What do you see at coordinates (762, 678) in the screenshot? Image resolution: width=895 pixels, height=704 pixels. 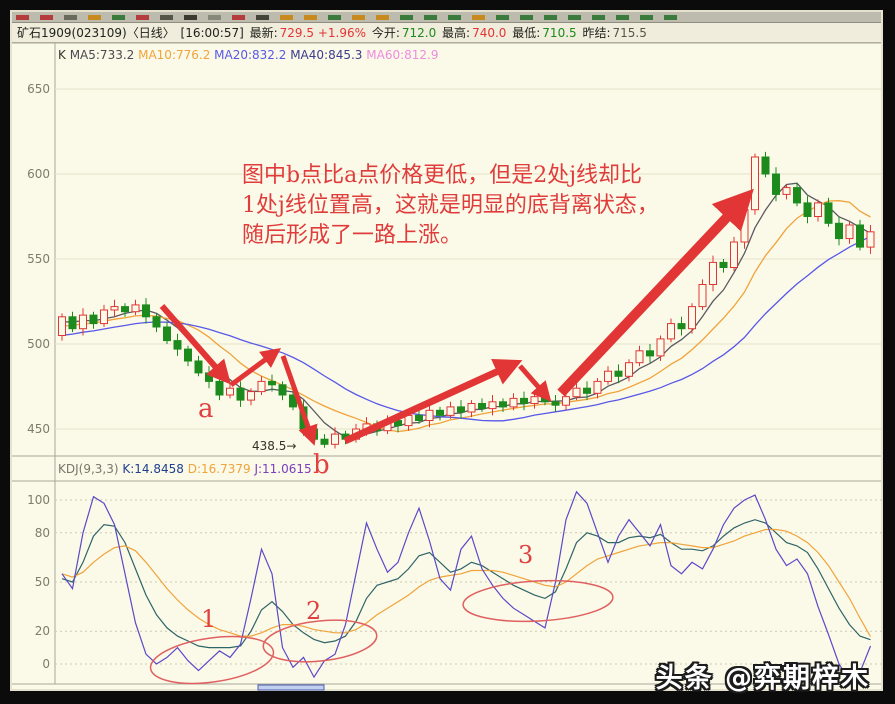 I see `watermark: 头条 @弈期梓木` at bounding box center [762, 678].